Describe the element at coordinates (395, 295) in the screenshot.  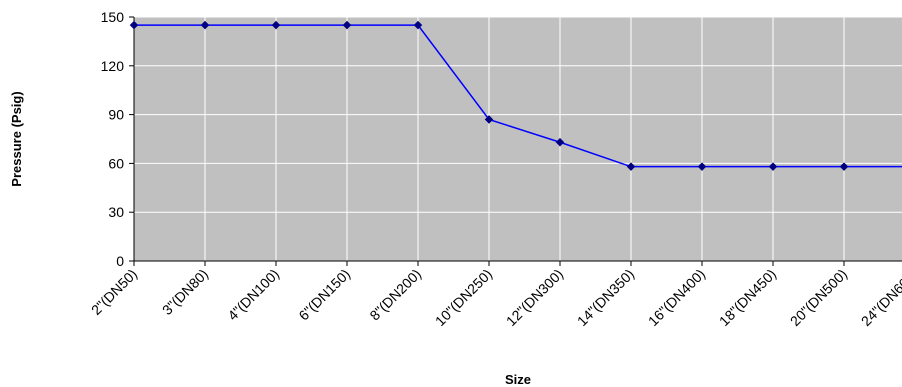
I see `x-tick-label: 8"(DN200)` at that location.